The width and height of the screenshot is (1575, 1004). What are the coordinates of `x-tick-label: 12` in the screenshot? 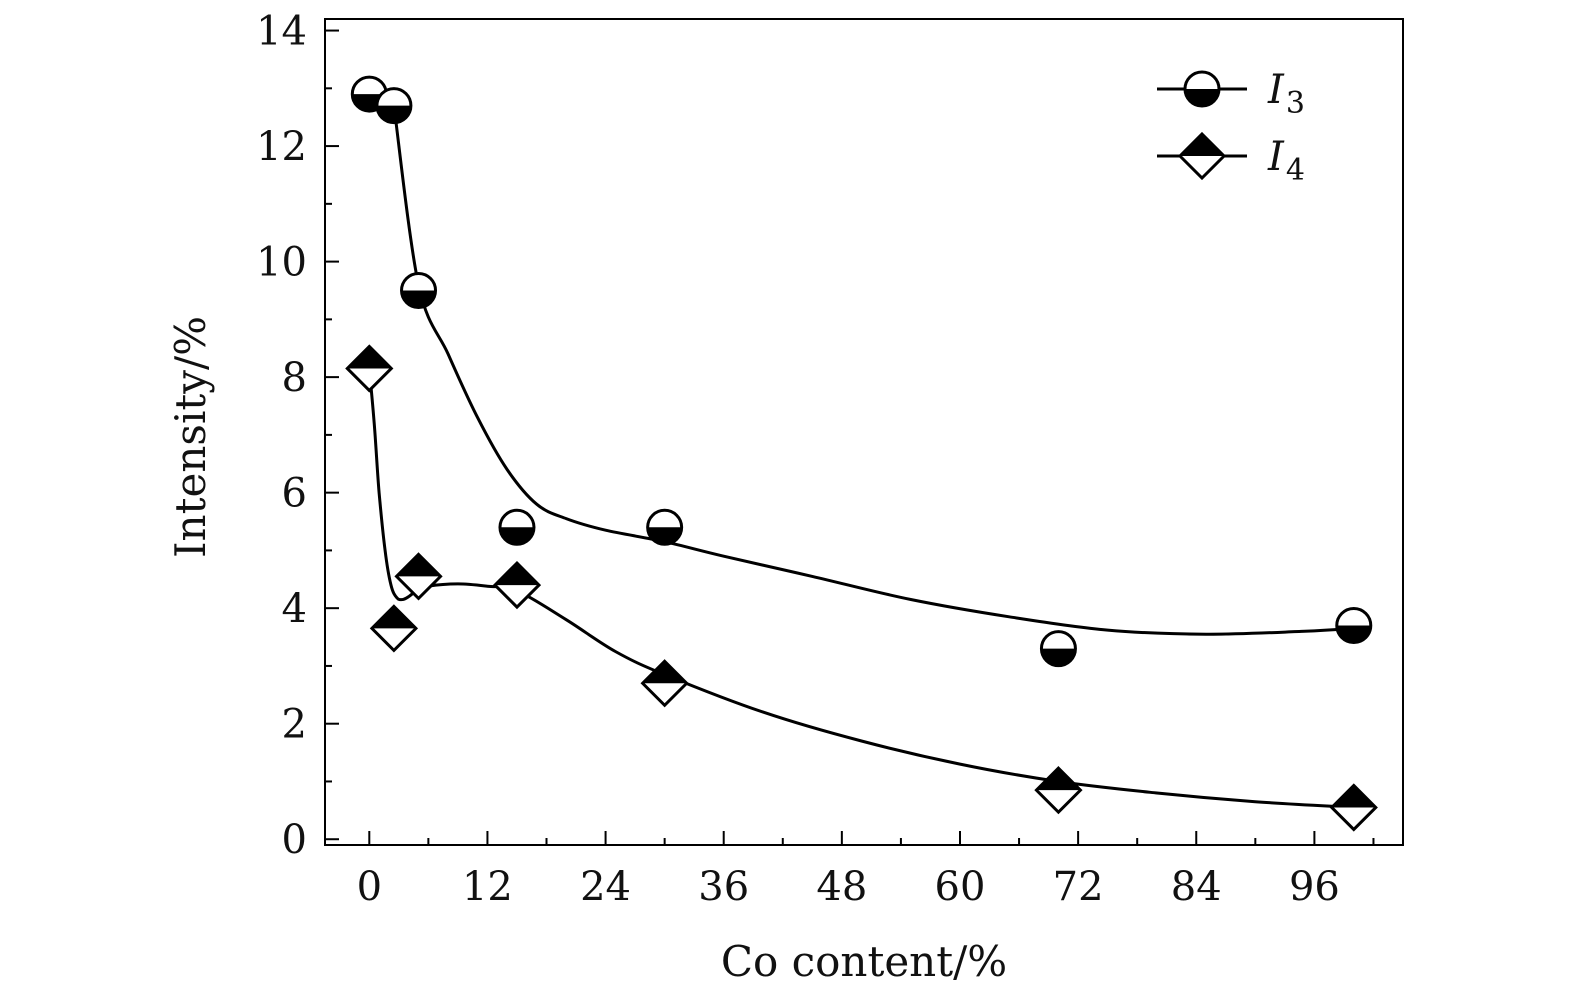 It's located at (487, 887).